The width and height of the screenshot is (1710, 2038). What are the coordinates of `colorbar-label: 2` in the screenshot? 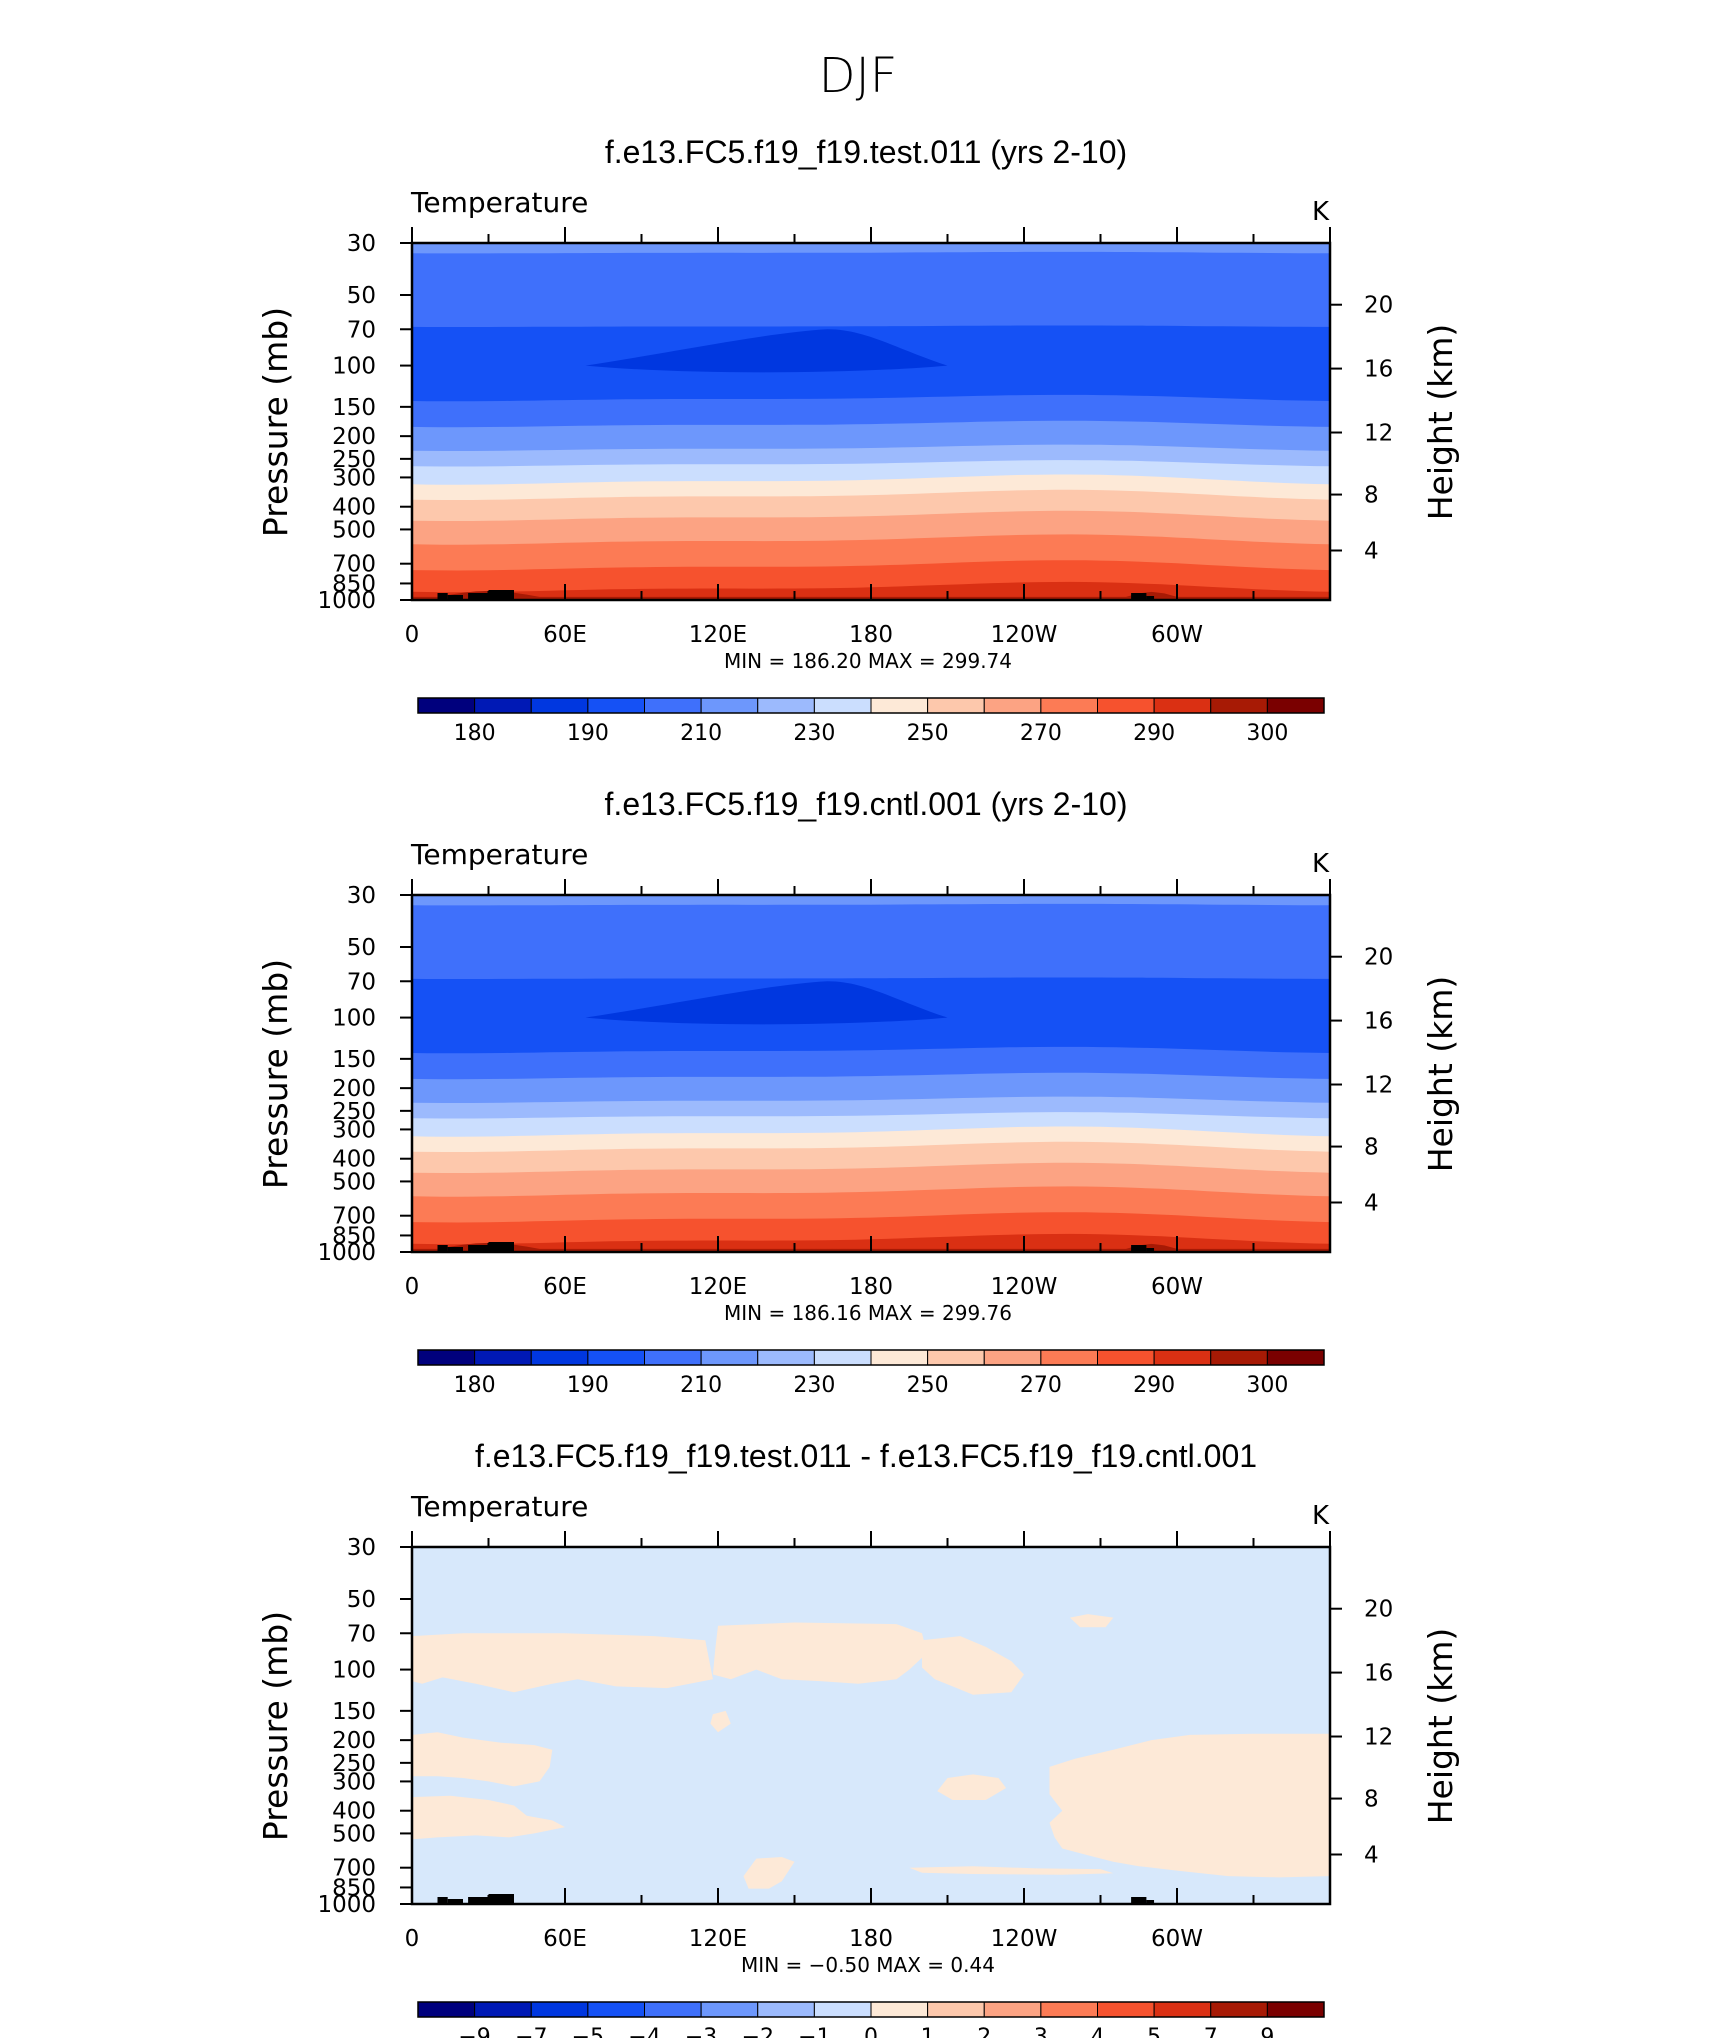 It's located at (984, 2031).